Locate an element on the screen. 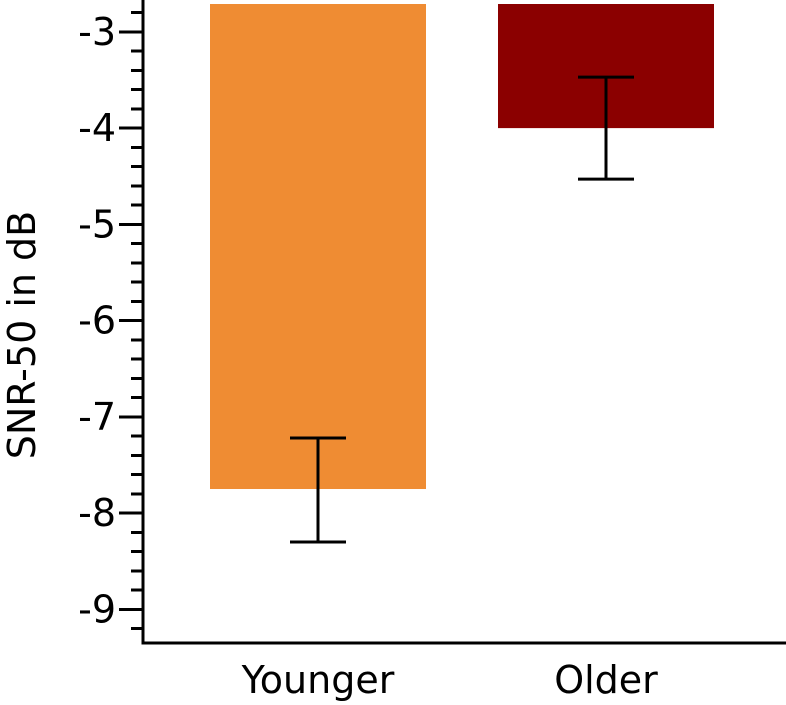  error-bar-older is located at coordinates (606, 128).